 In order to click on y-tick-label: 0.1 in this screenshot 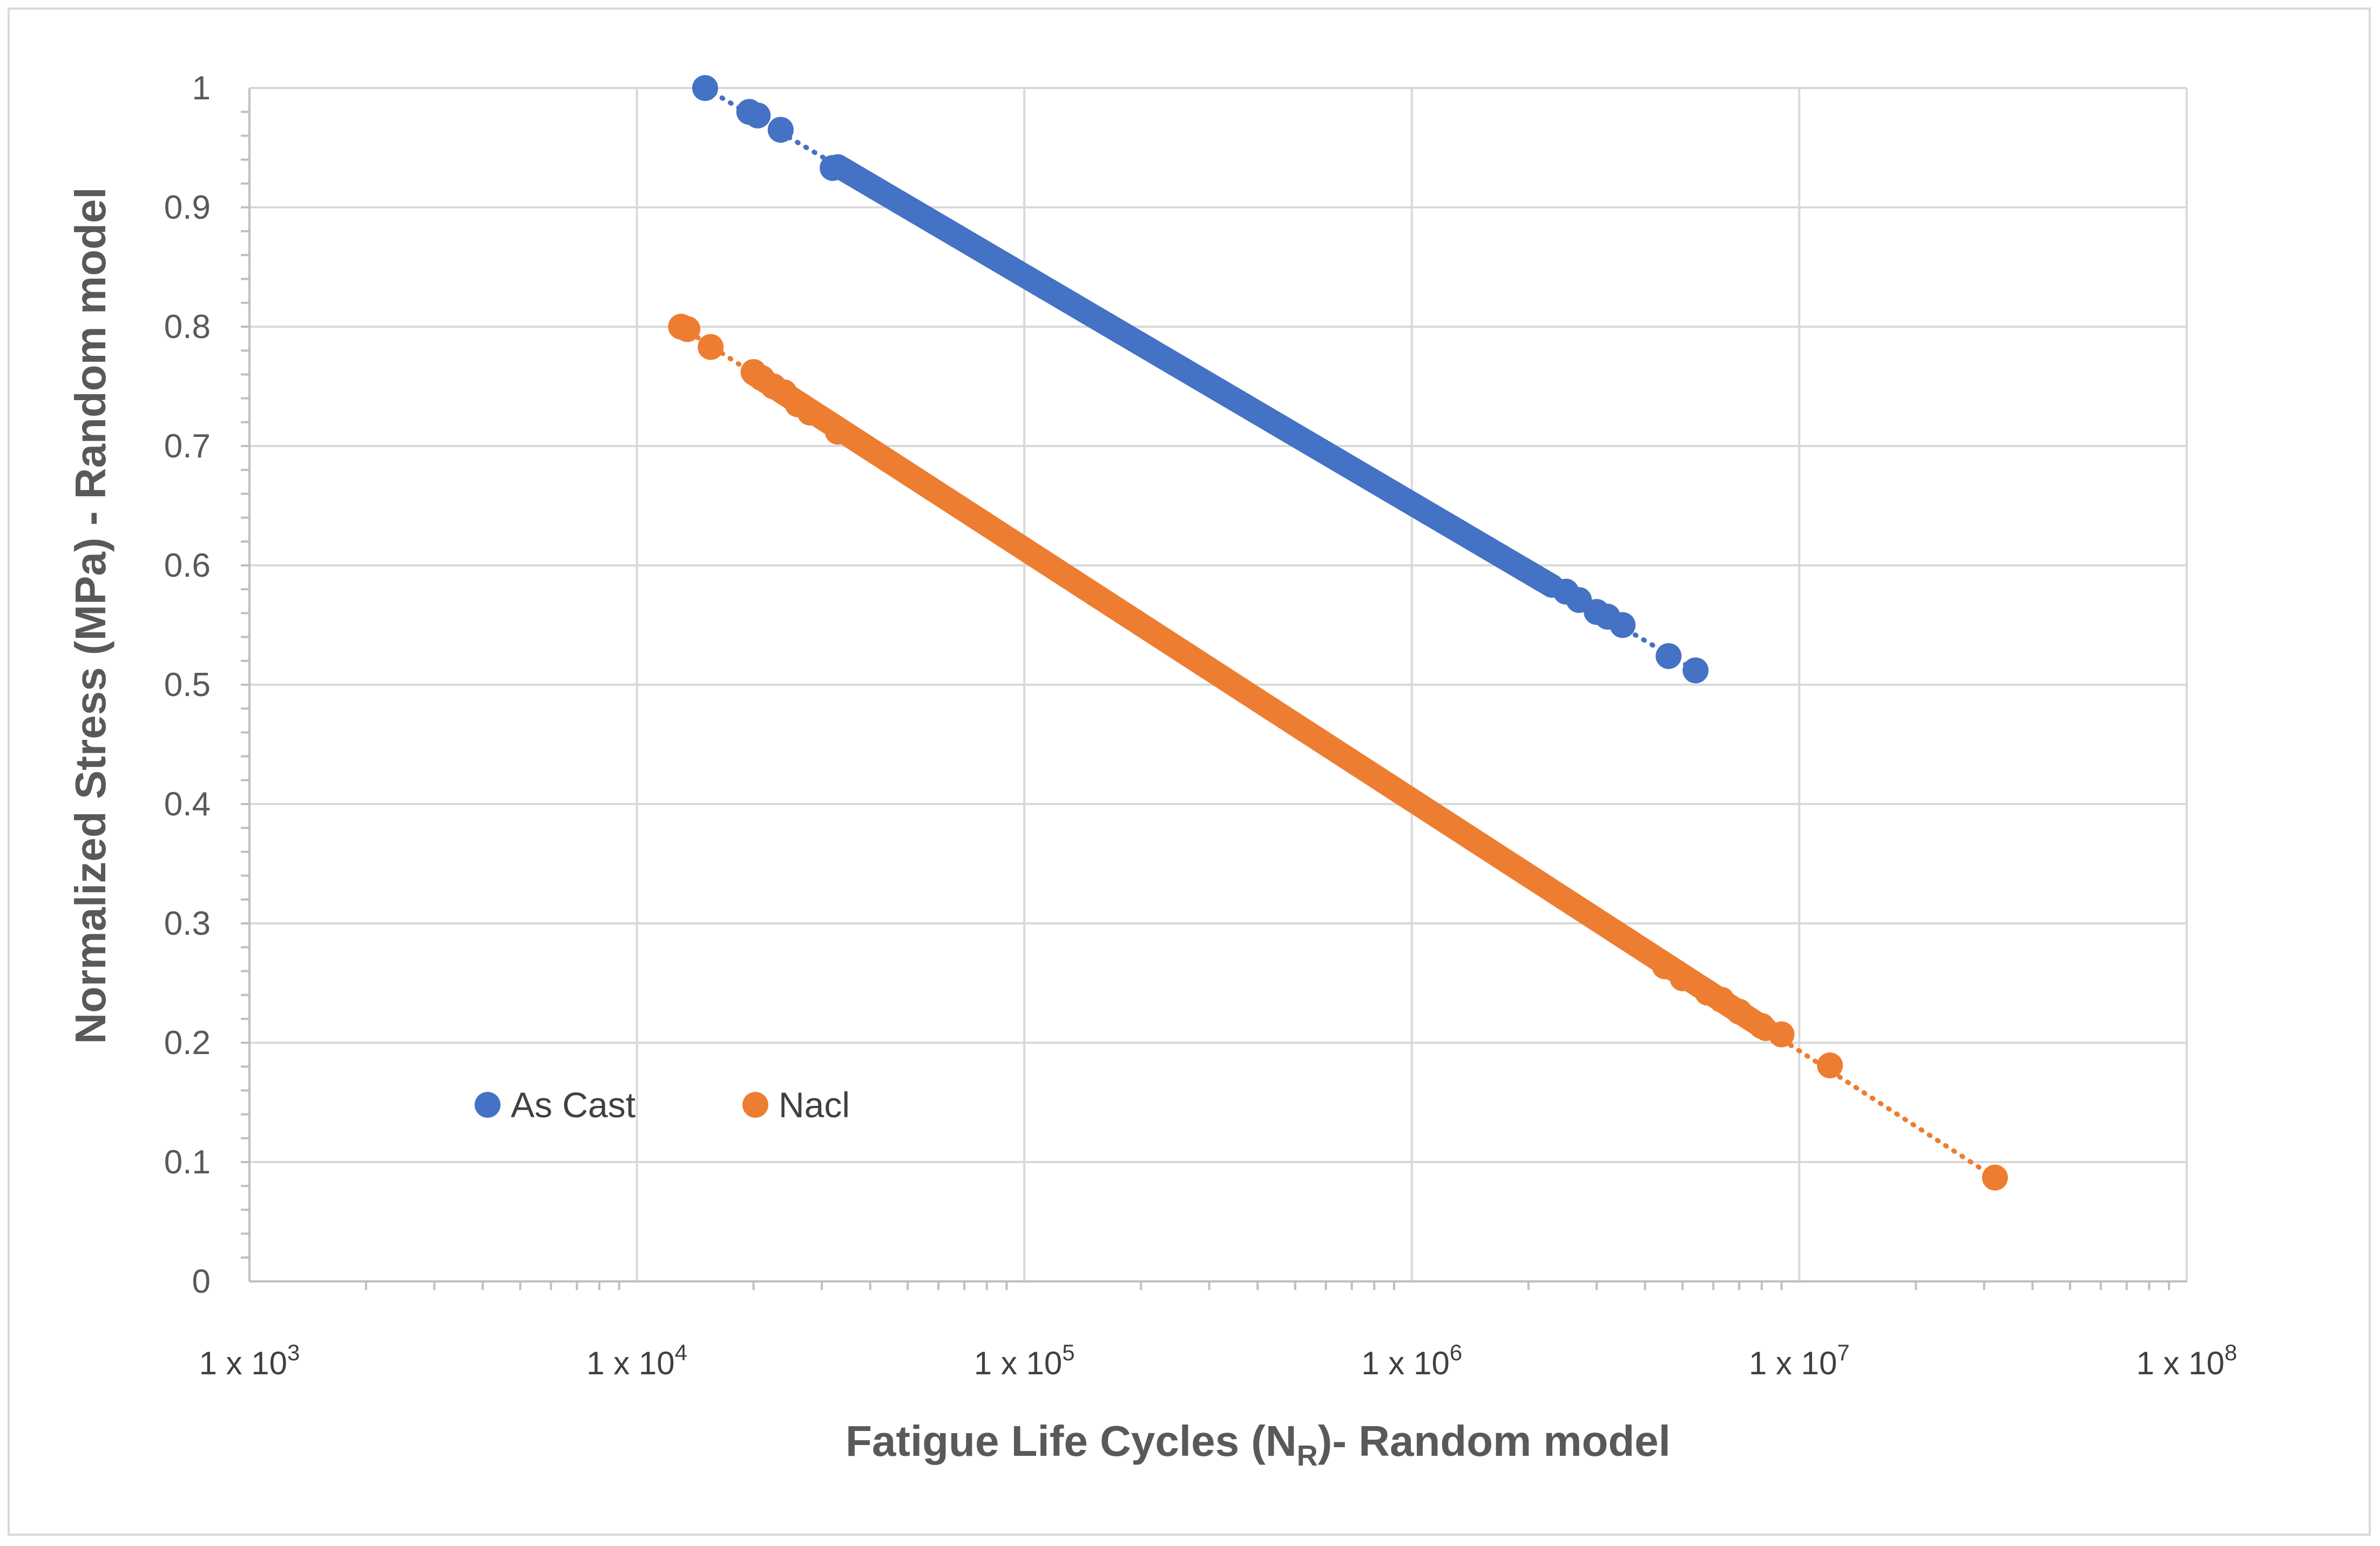, I will do `click(187, 1163)`.